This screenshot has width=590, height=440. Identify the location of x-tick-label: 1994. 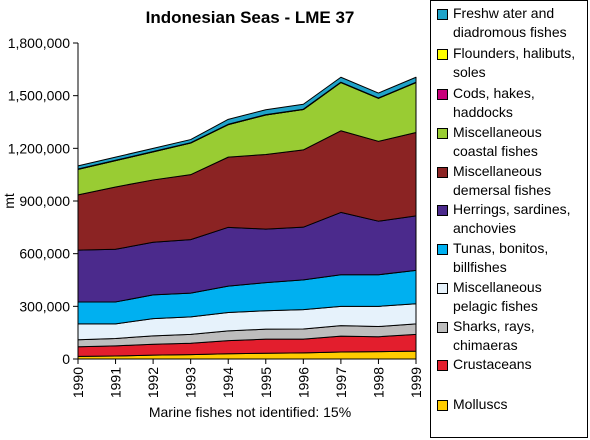
(228, 382).